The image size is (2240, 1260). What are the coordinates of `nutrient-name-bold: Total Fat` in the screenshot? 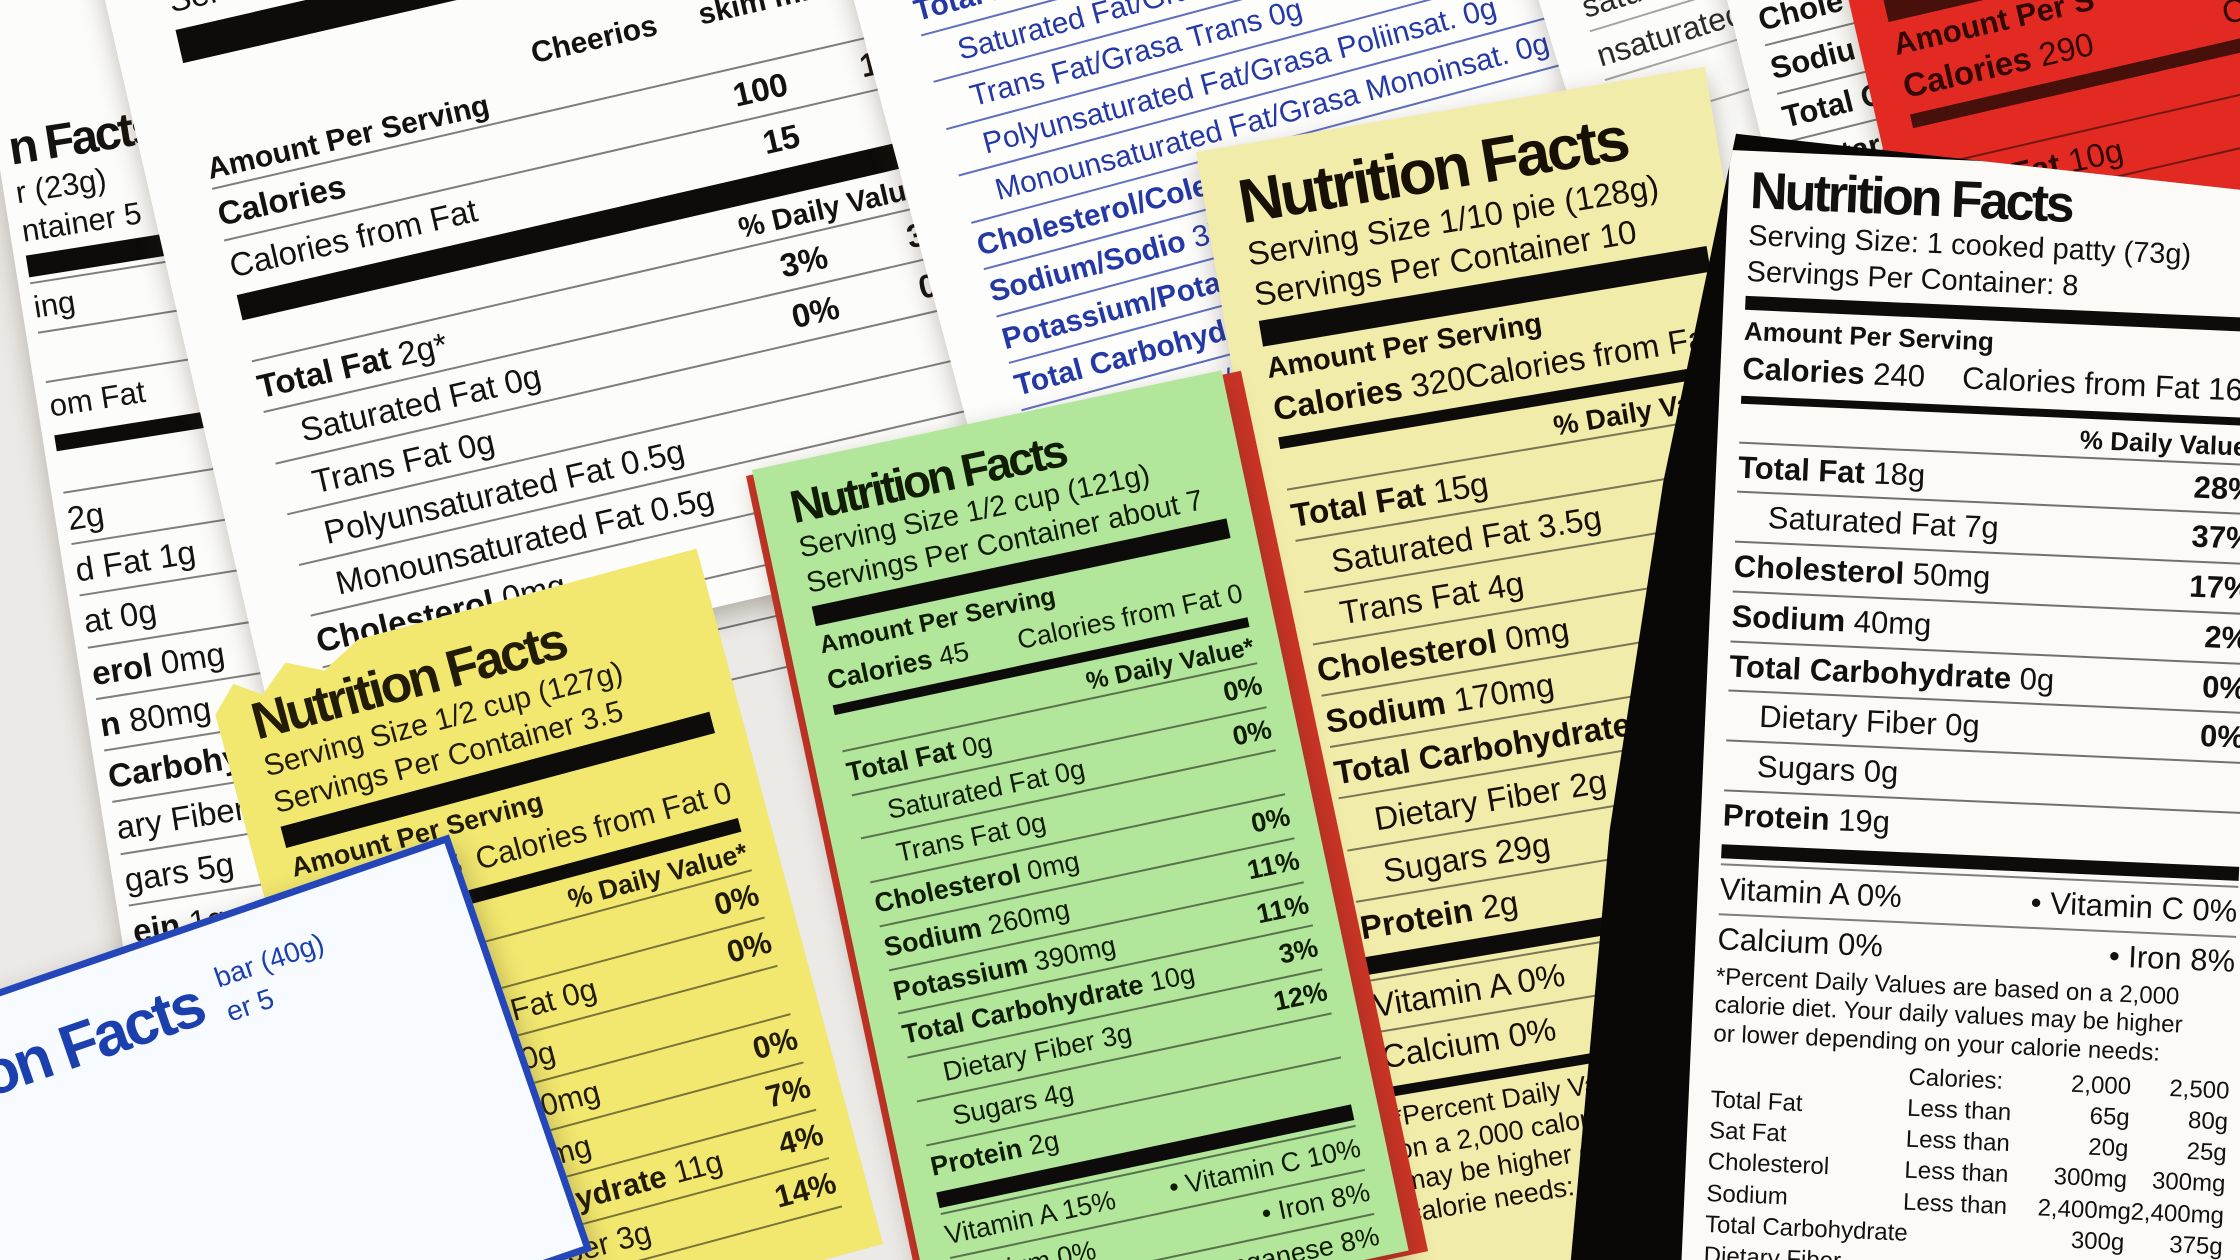 It's located at (1801, 469).